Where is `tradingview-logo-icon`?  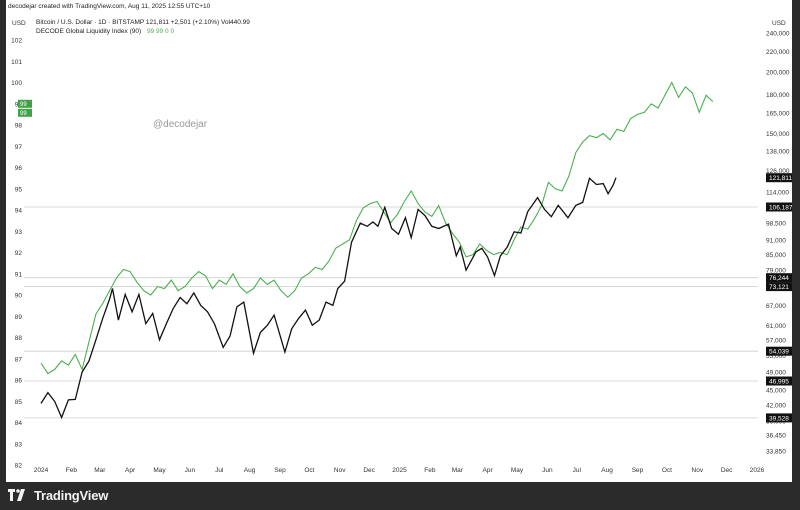 tradingview-logo-icon is located at coordinates (16, 495).